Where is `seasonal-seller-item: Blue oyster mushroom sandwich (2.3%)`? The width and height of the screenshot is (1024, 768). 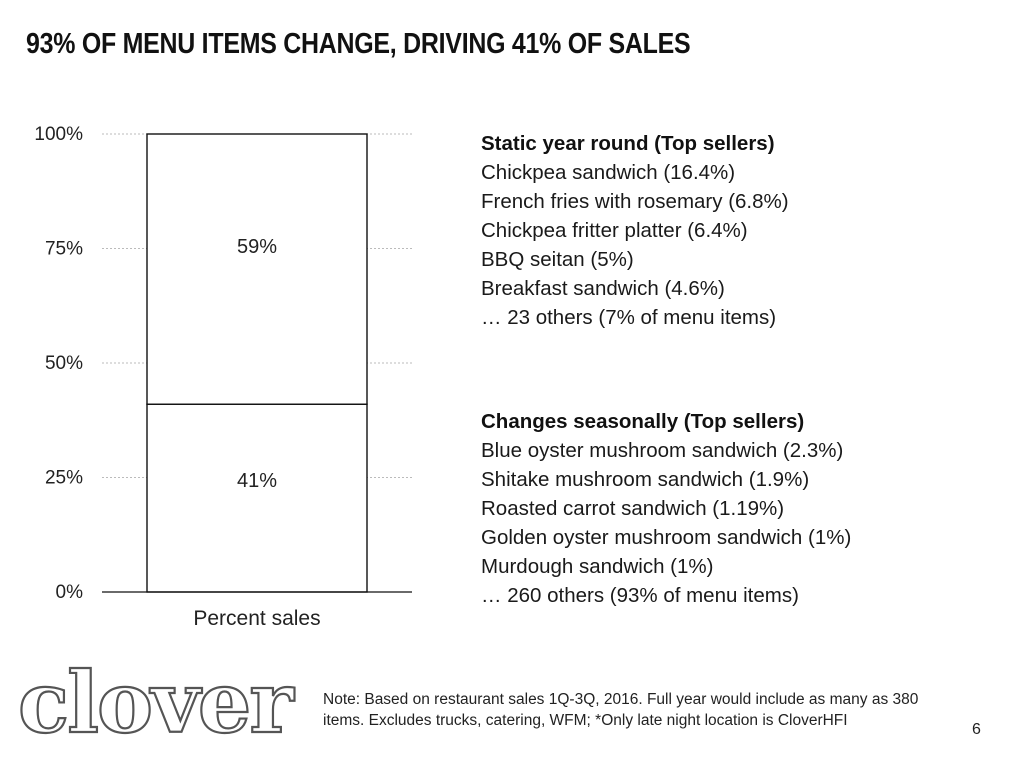
seasonal-seller-item: Blue oyster mushroom sandwich (2.3%) is located at coordinates (662, 450).